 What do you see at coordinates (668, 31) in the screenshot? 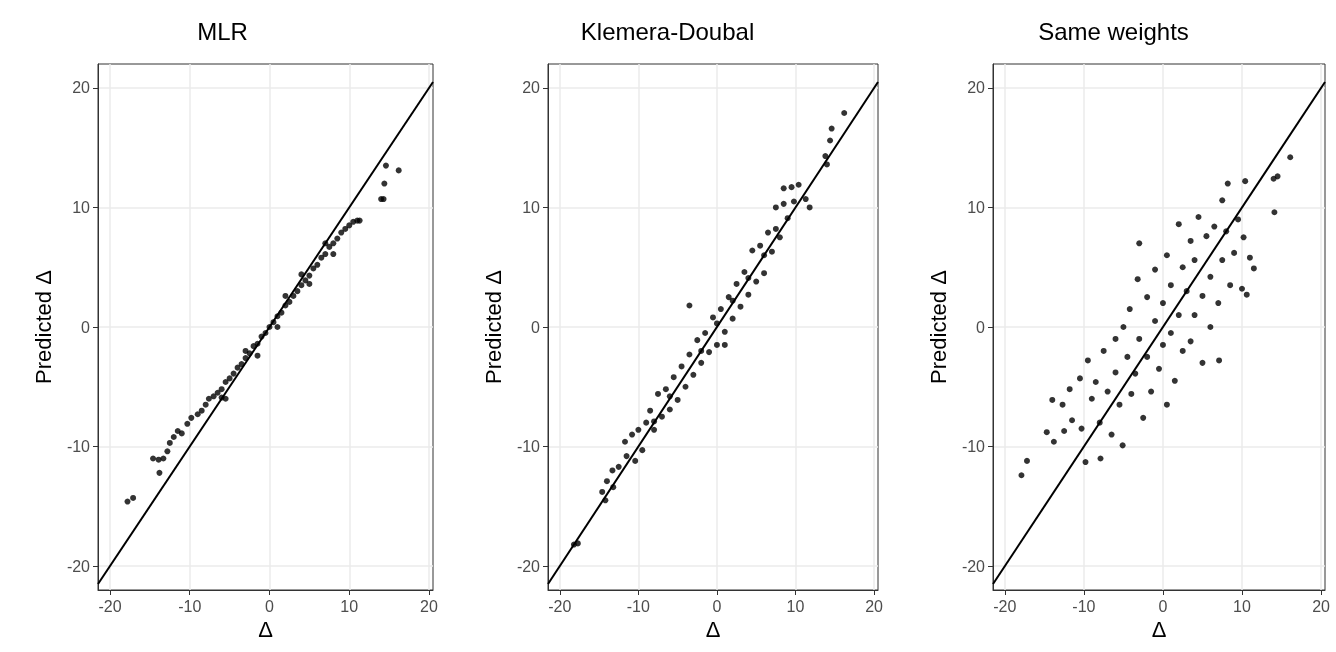
I see `chart-title: Klemera-Doubal` at bounding box center [668, 31].